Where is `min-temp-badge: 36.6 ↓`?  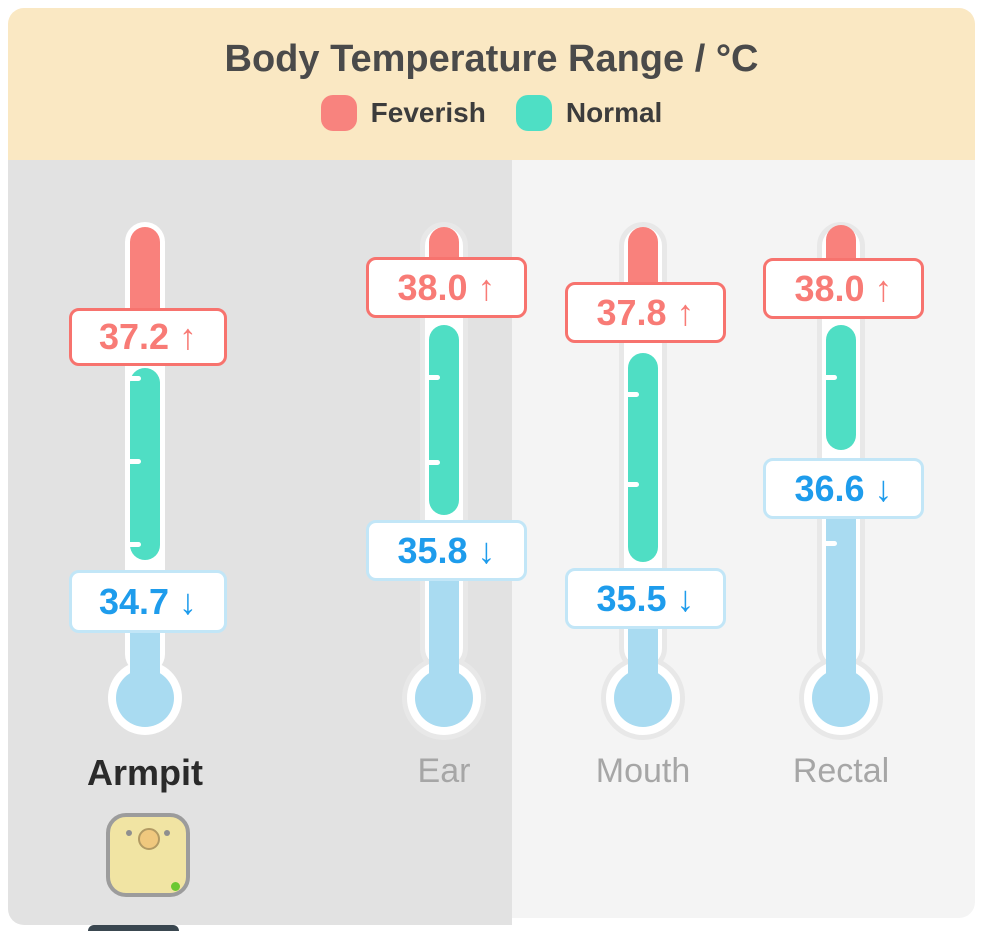
min-temp-badge: 36.6 ↓ is located at coordinates (843, 488).